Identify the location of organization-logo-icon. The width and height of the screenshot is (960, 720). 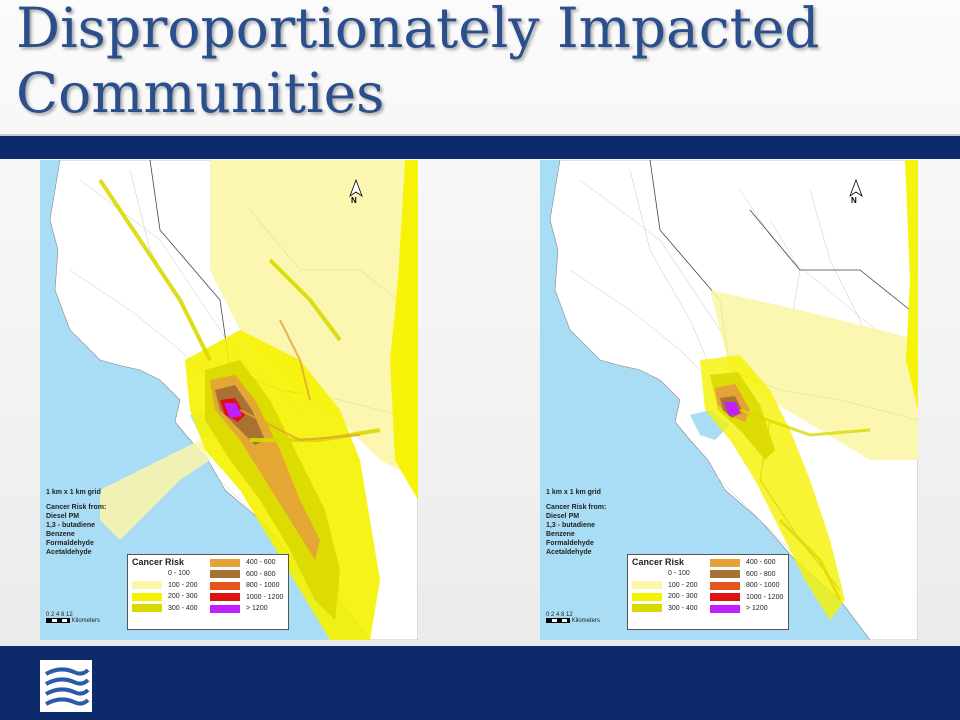
(66, 686).